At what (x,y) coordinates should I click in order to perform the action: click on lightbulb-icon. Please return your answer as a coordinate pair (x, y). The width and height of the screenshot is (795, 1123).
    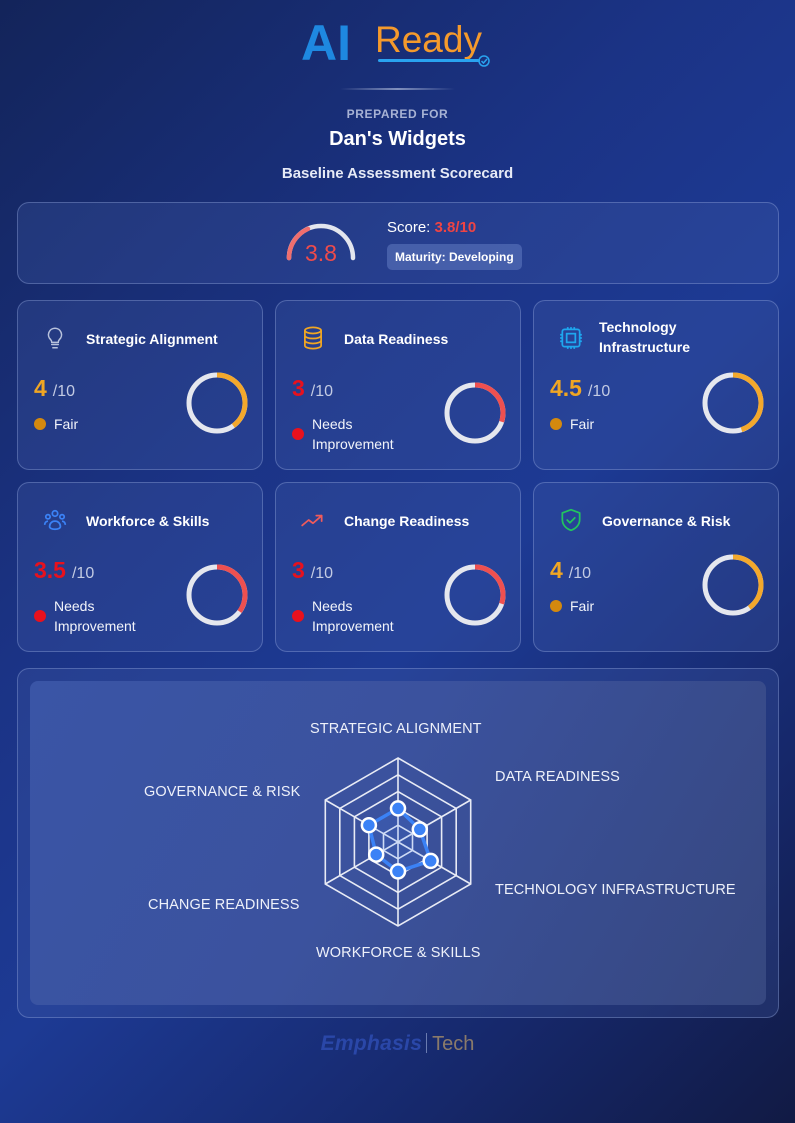
    Looking at the image, I should click on (55, 338).